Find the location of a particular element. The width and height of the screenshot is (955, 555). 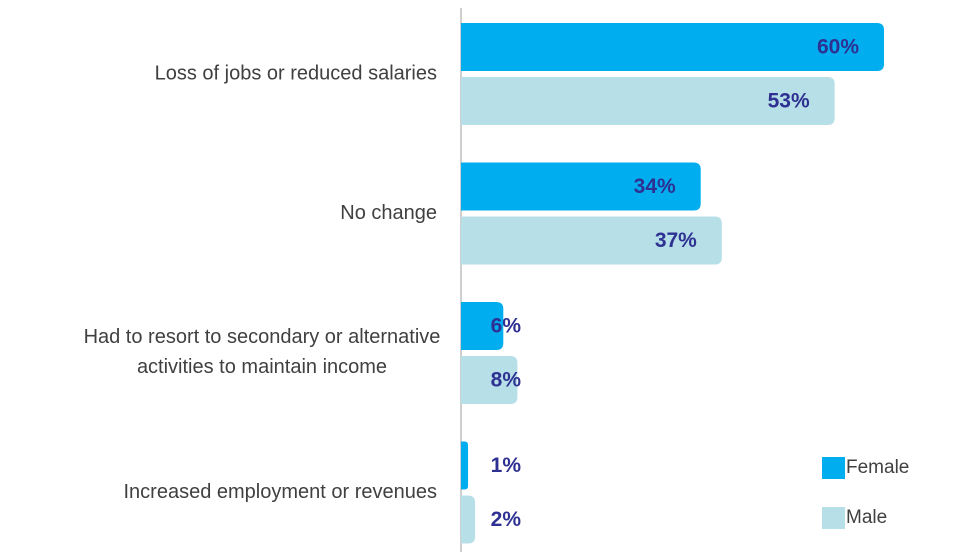

value-label: 2% is located at coordinates (506, 519).